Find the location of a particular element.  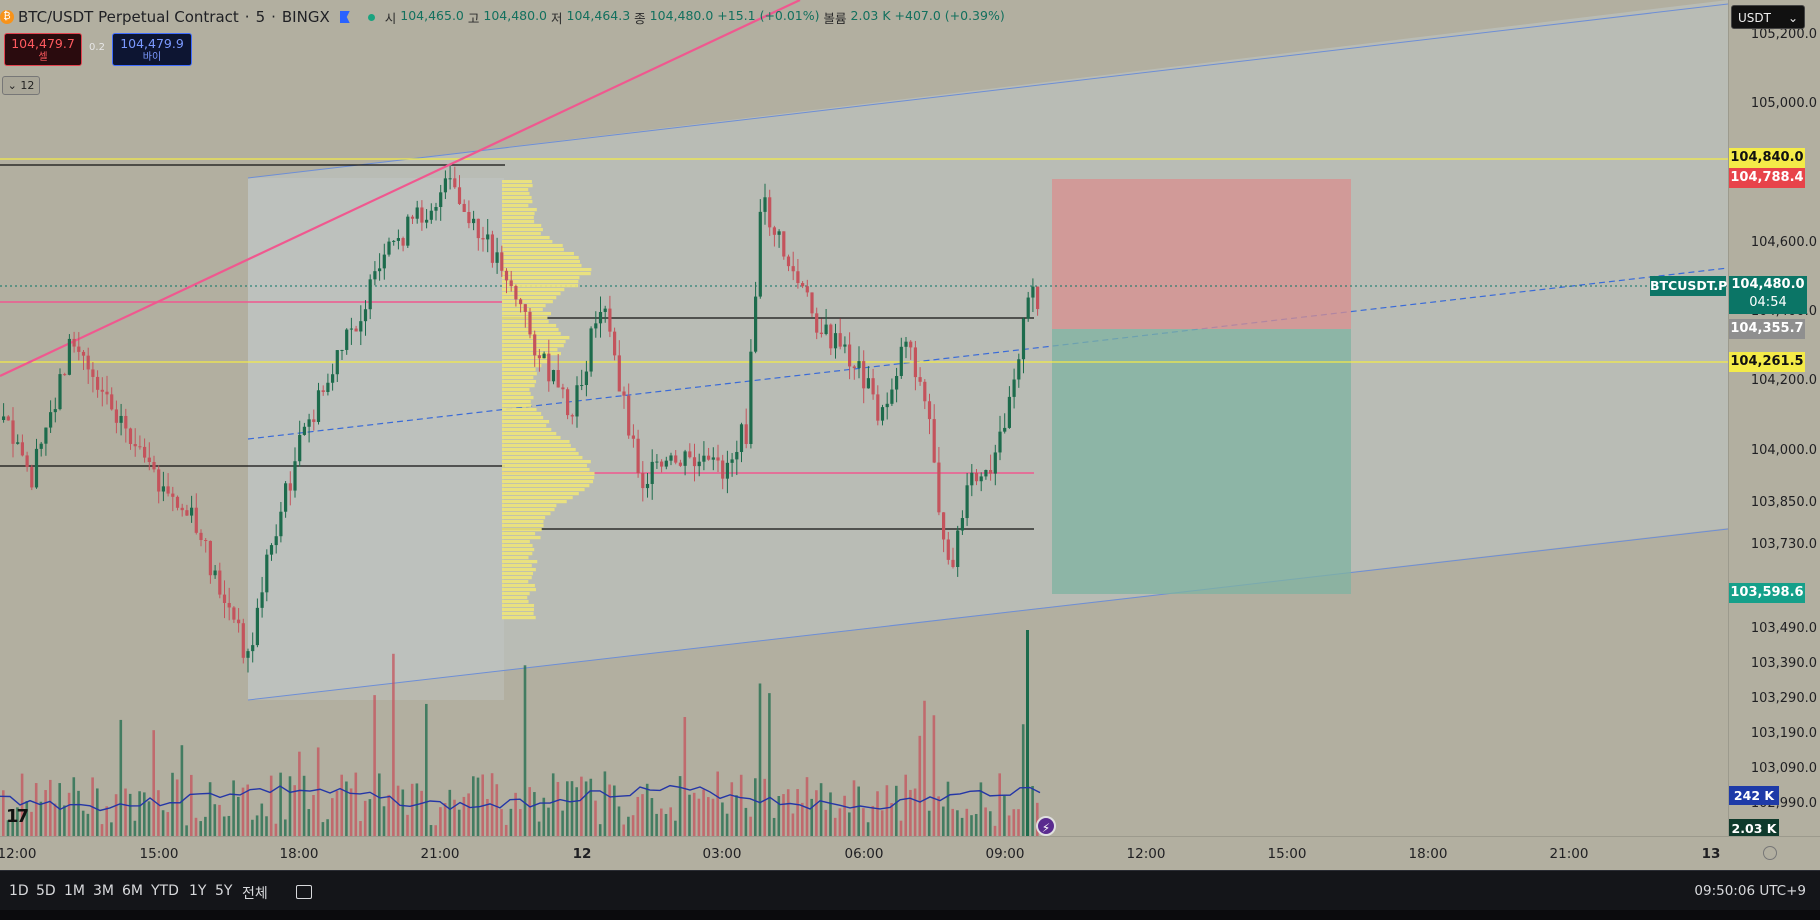

date-range-icon is located at coordinates (304, 892).